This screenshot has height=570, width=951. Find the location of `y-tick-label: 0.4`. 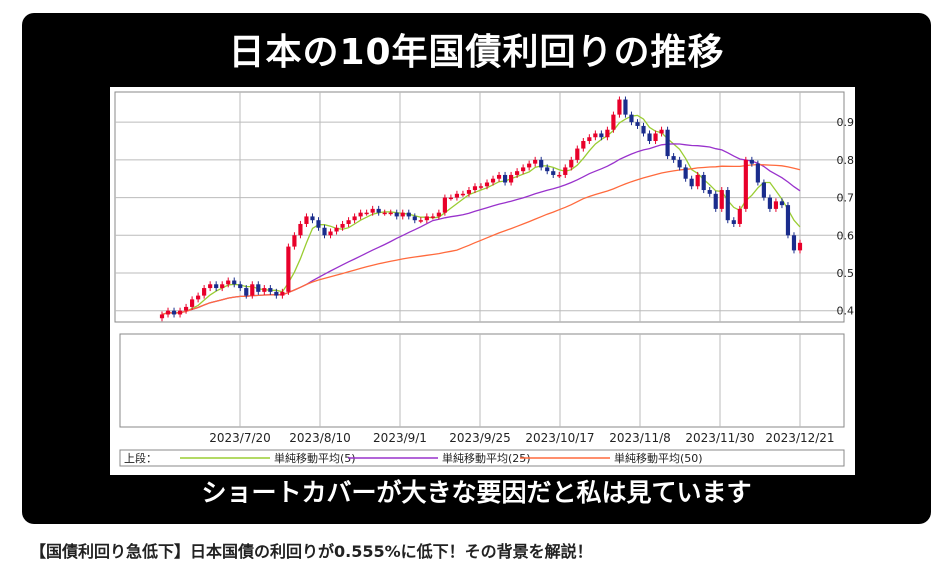

y-tick-label: 0.4 is located at coordinates (846, 311).